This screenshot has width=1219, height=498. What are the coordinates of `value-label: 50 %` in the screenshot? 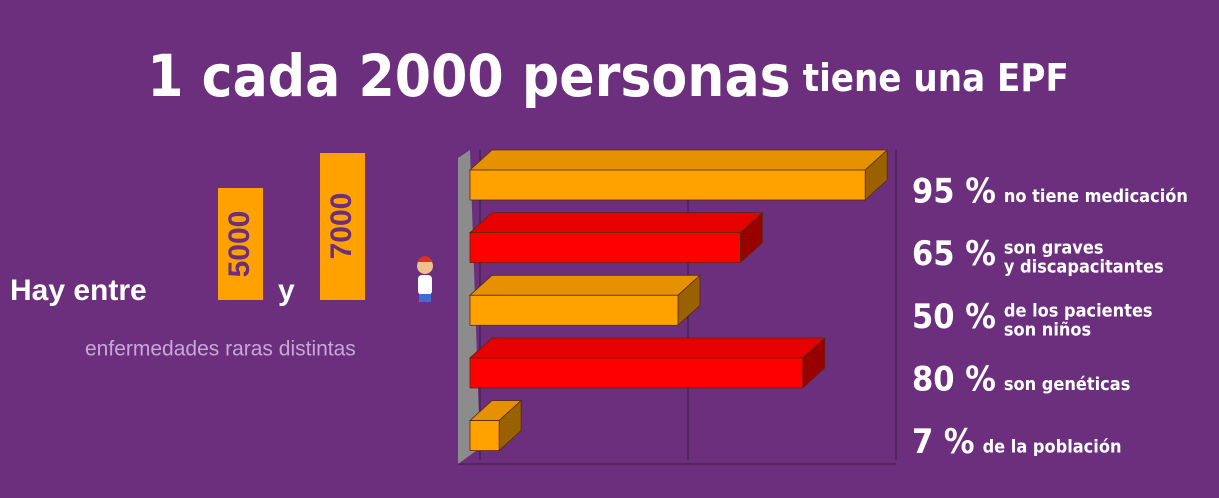 It's located at (954, 317).